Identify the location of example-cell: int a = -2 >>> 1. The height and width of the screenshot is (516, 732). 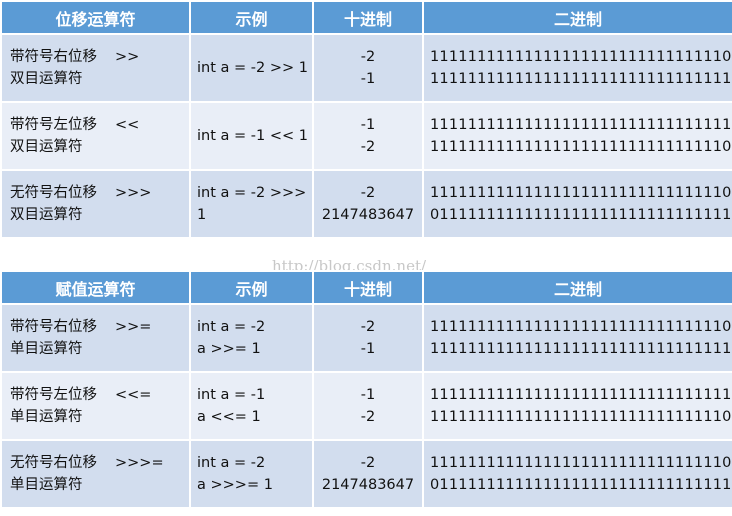
(251, 204).